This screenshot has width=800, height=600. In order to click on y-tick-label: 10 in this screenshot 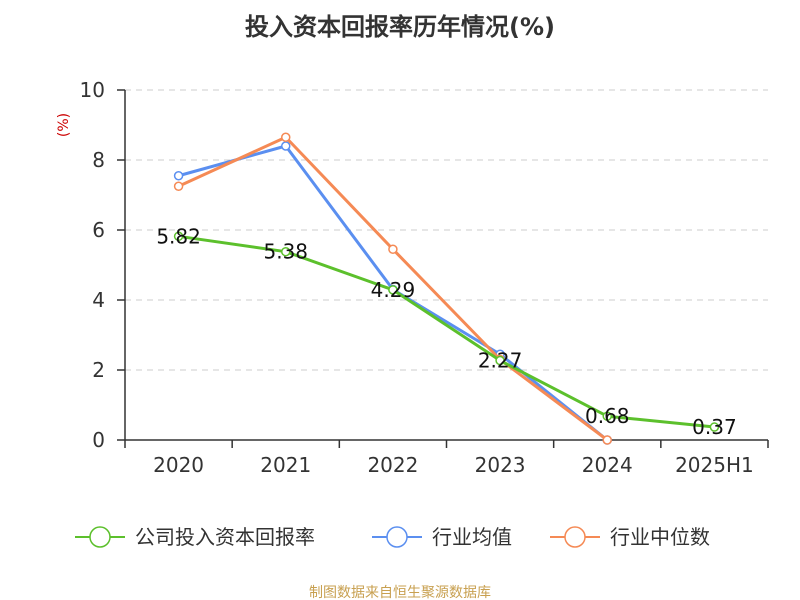, I will do `click(92, 90)`.